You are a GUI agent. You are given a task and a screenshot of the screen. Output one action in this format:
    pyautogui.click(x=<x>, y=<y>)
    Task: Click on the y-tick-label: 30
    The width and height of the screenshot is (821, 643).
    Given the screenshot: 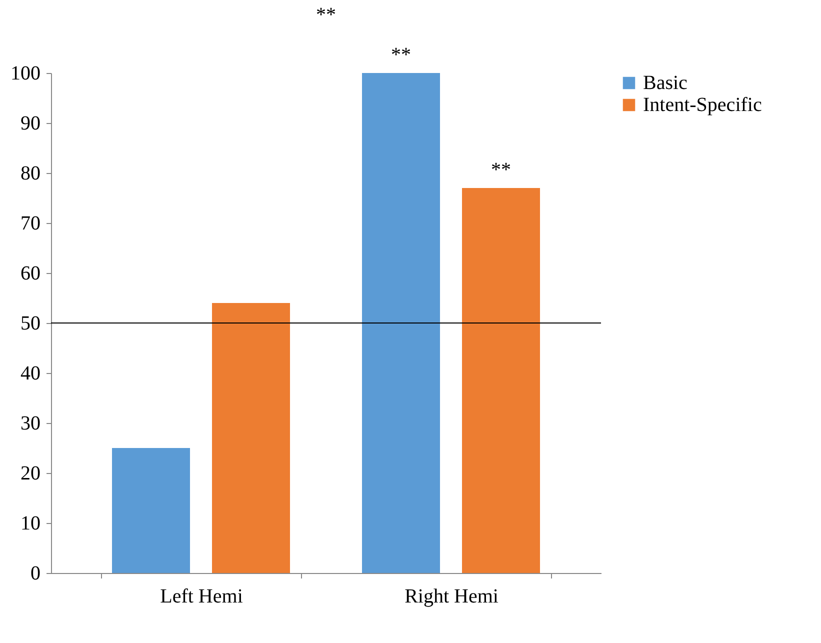 What is the action you would take?
    pyautogui.click(x=30, y=423)
    